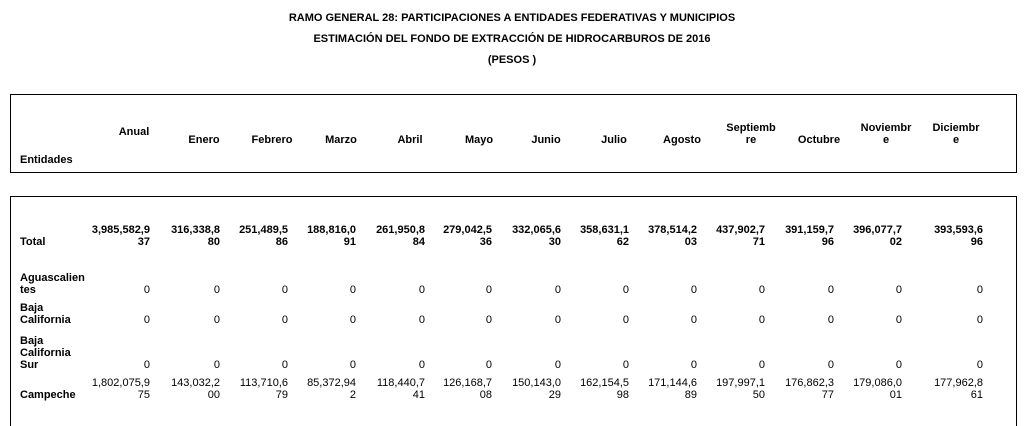 Image resolution: width=1024 pixels, height=426 pixels. I want to click on table-cell: 358,631,1, so click(604, 230).